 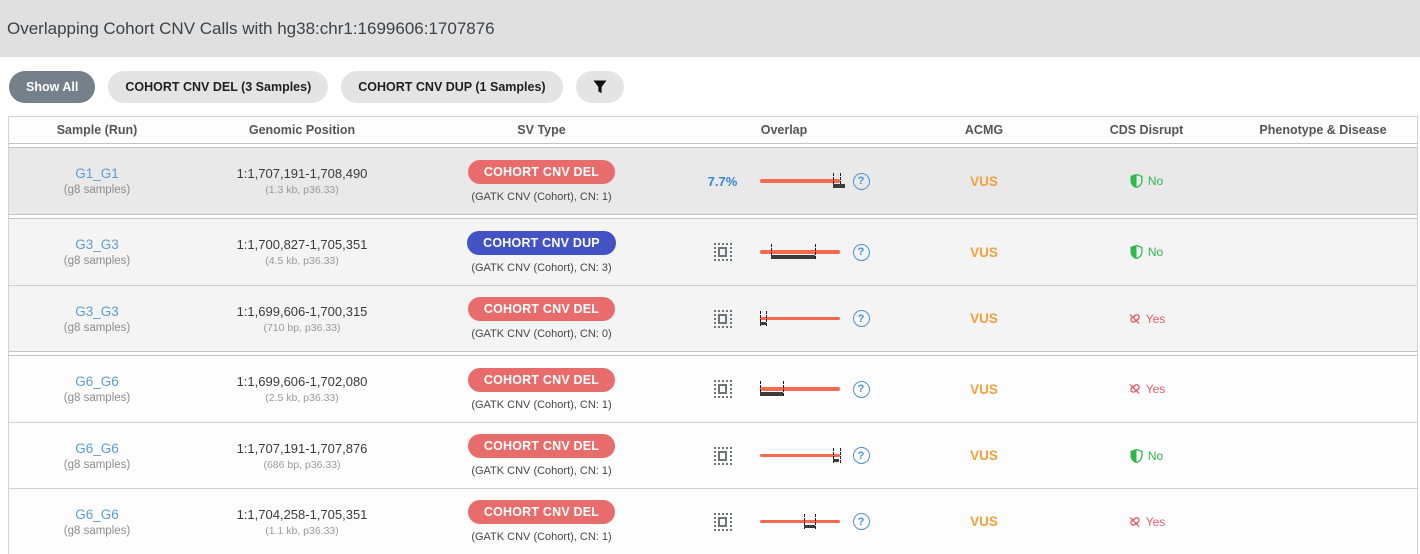 What do you see at coordinates (722, 181) in the screenshot?
I see `overlap-percent: 7.7%` at bounding box center [722, 181].